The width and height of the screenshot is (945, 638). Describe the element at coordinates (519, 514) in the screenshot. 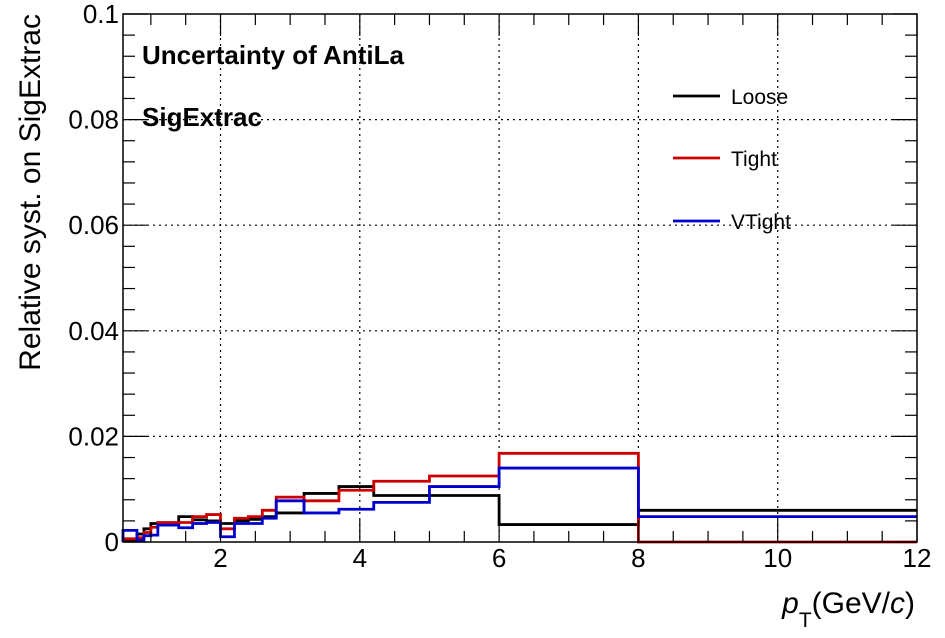

I see `series-line-loose` at that location.